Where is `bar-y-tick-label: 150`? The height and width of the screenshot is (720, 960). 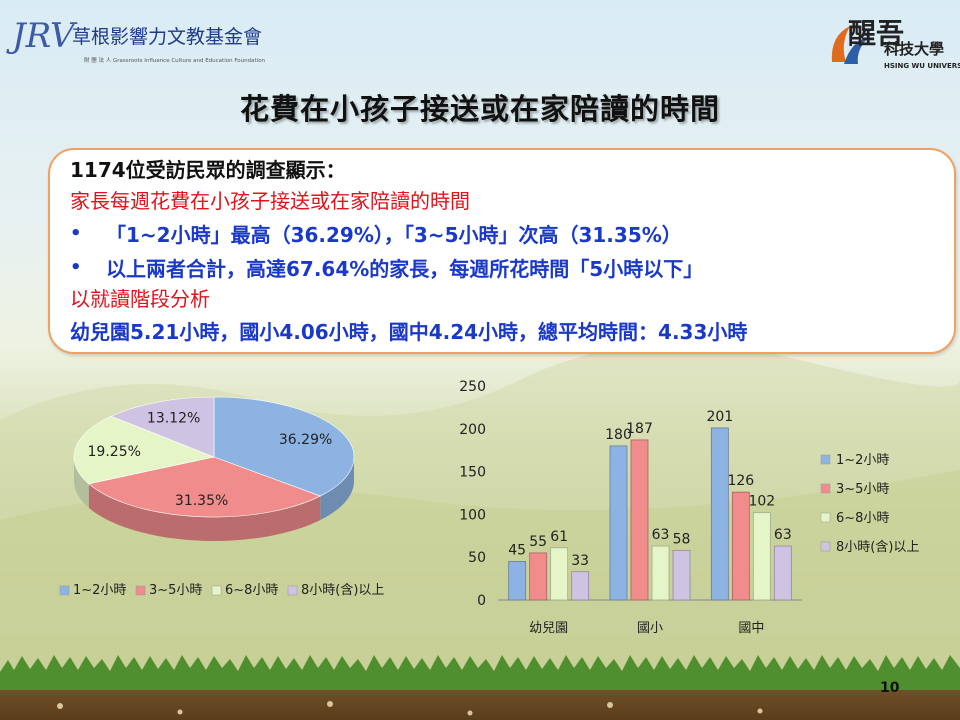
bar-y-tick-label: 150 is located at coordinates (472, 473).